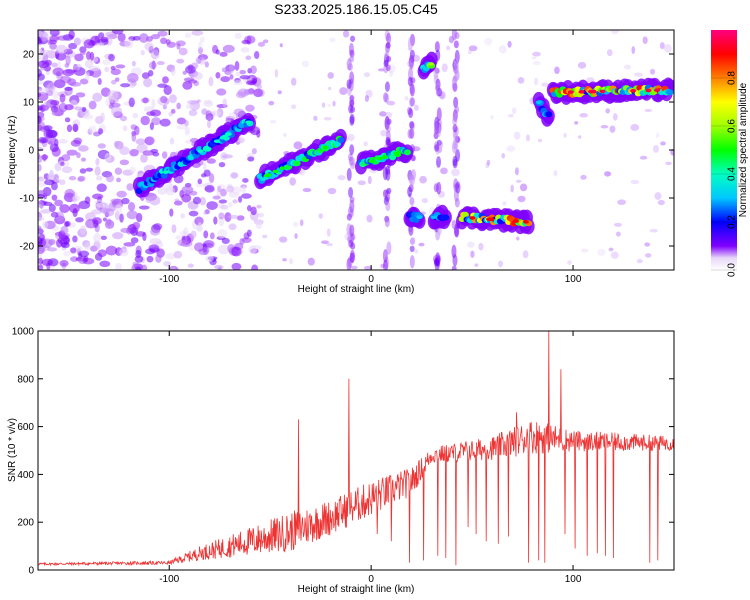 This screenshot has width=750, height=600. Describe the element at coordinates (25, 475) in the screenshot. I see `y-tick-label: 400` at that location.